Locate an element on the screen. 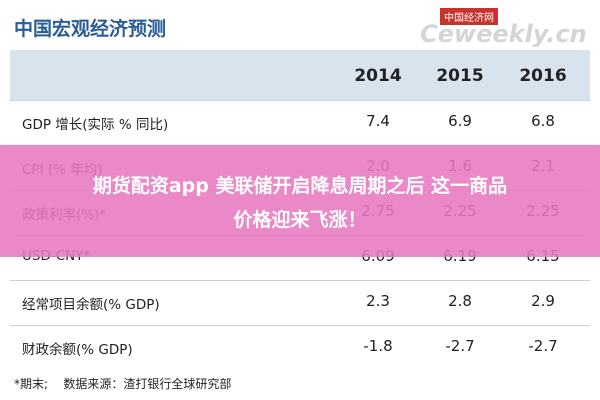 The width and height of the screenshot is (600, 400). note: *期末; is located at coordinates (31, 384).